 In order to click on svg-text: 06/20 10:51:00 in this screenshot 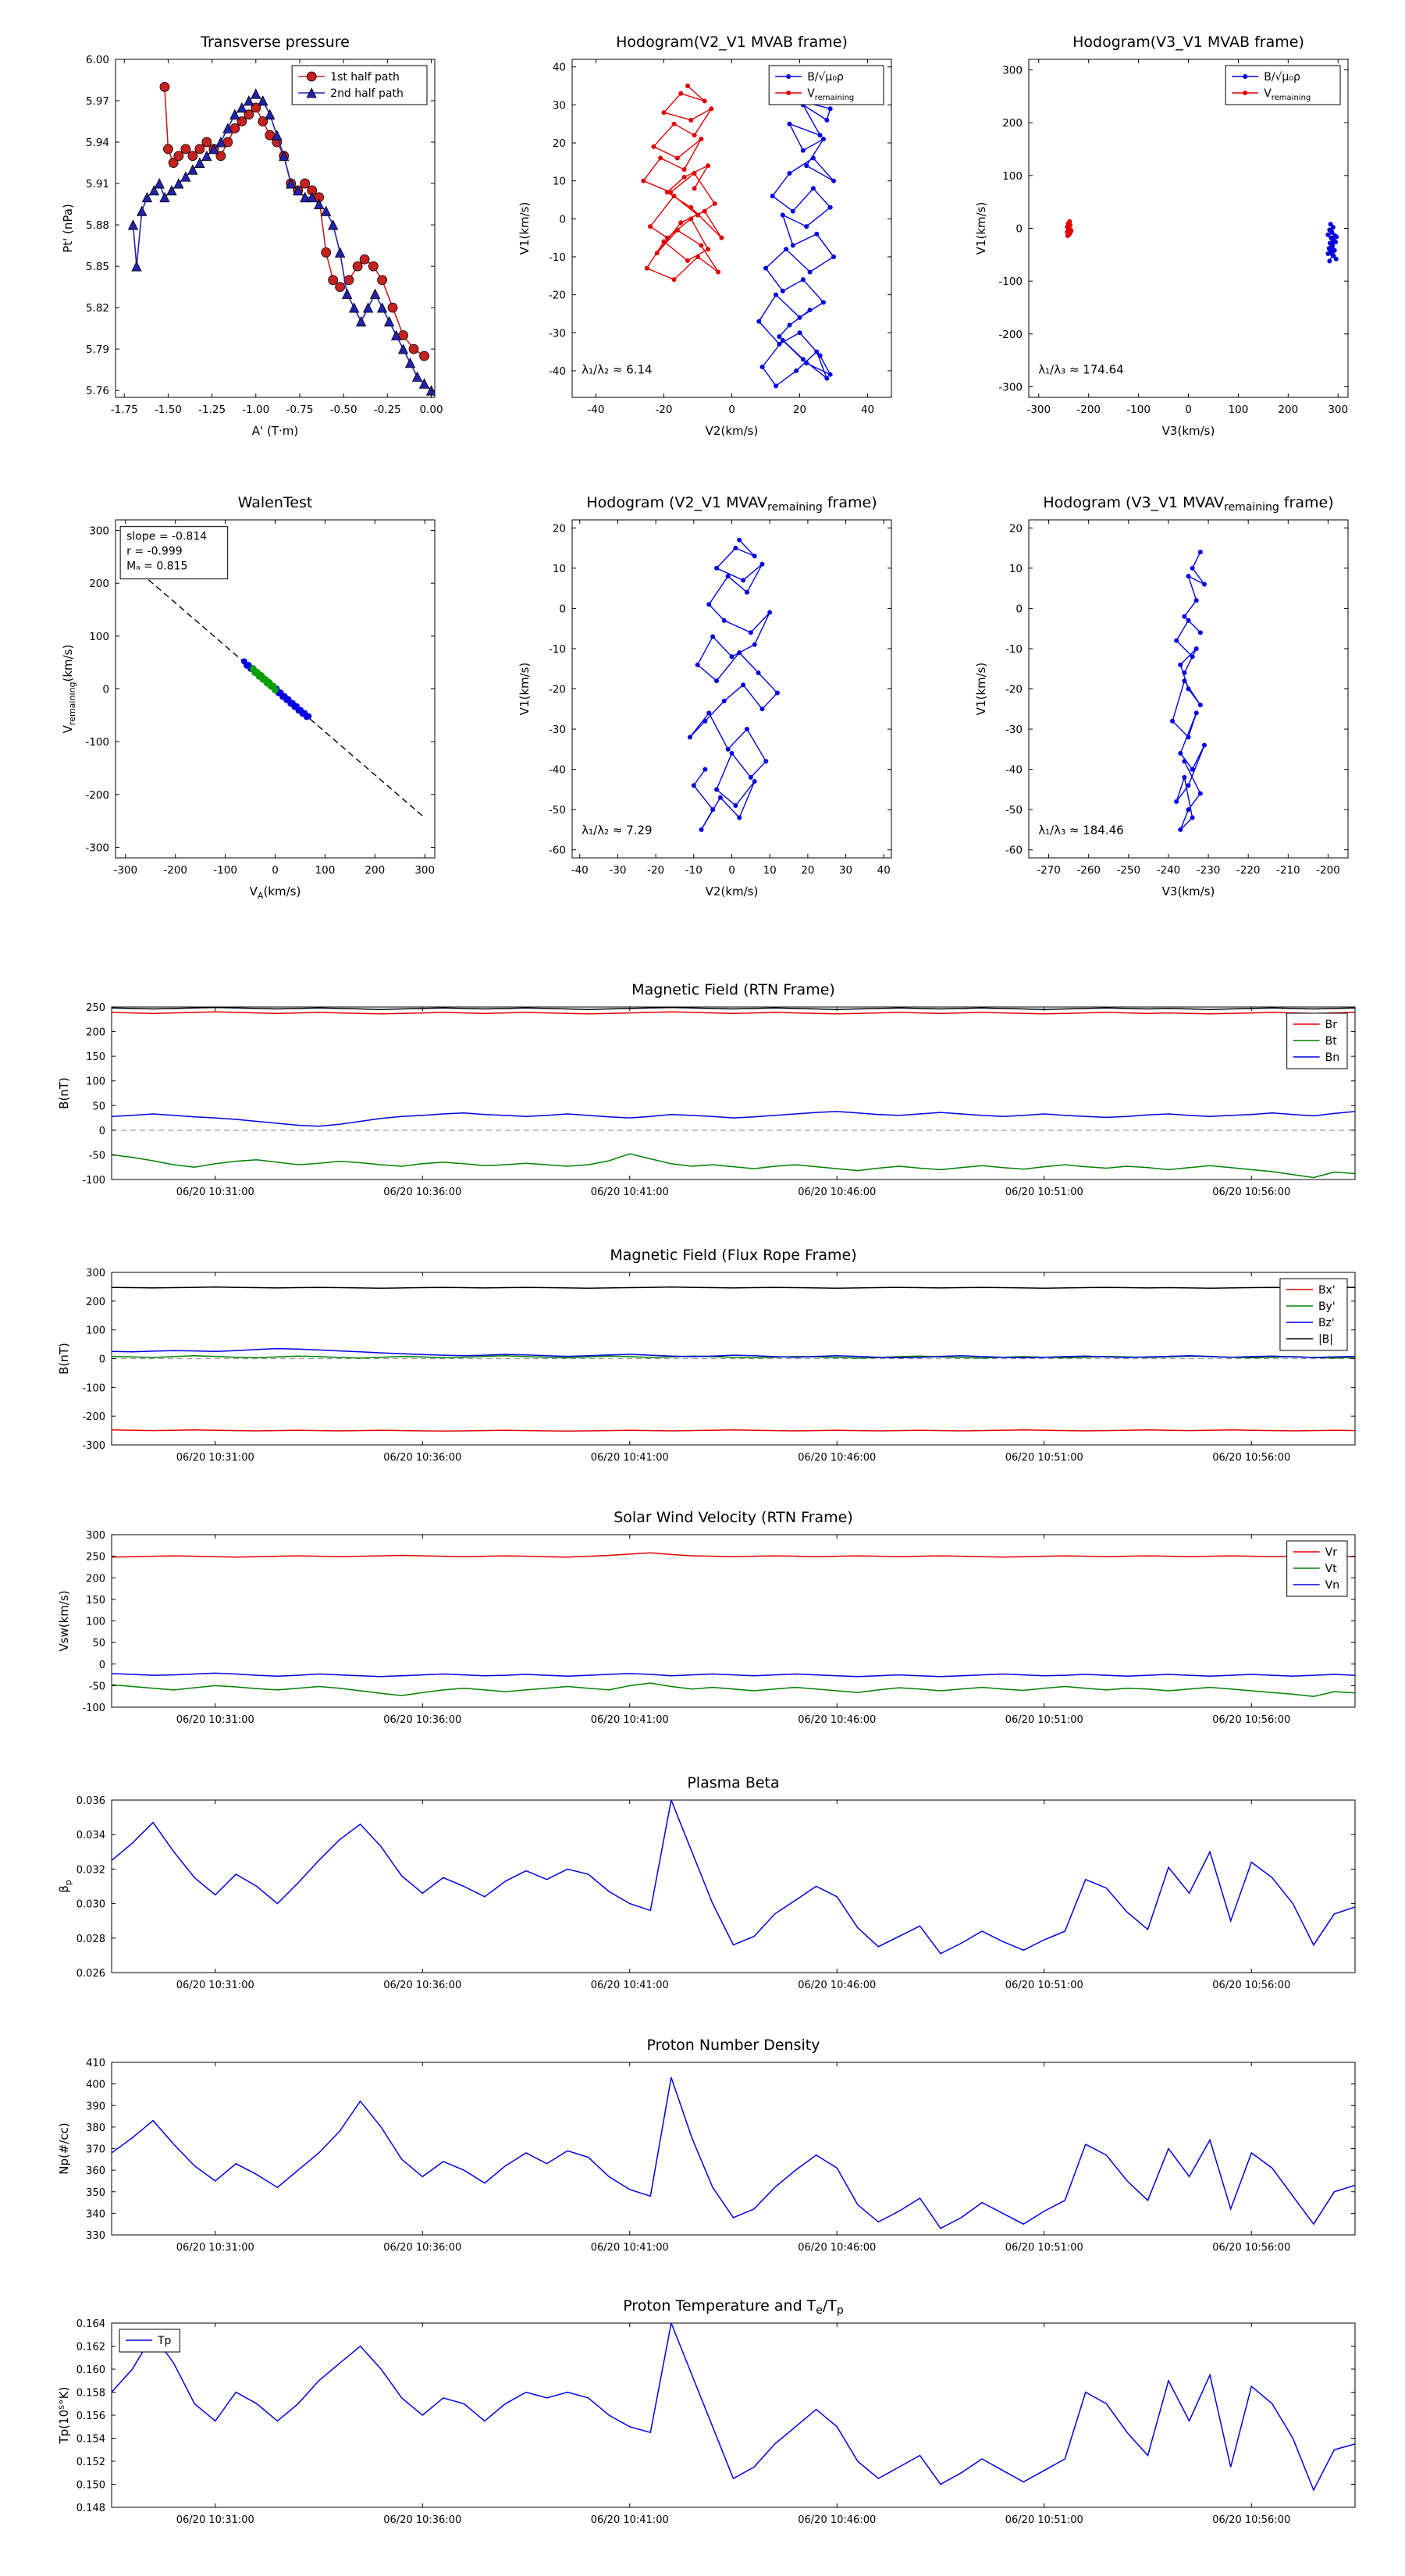, I will do `click(1044, 1458)`.